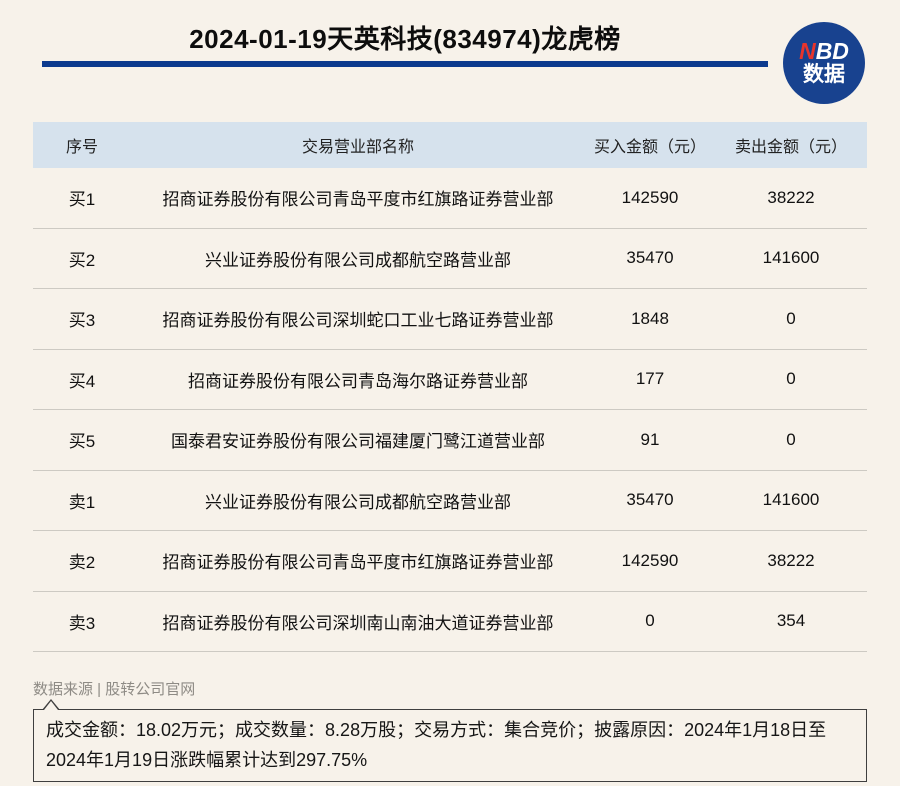  What do you see at coordinates (807, 51) in the screenshot?
I see `nbd-logo-n: N` at bounding box center [807, 51].